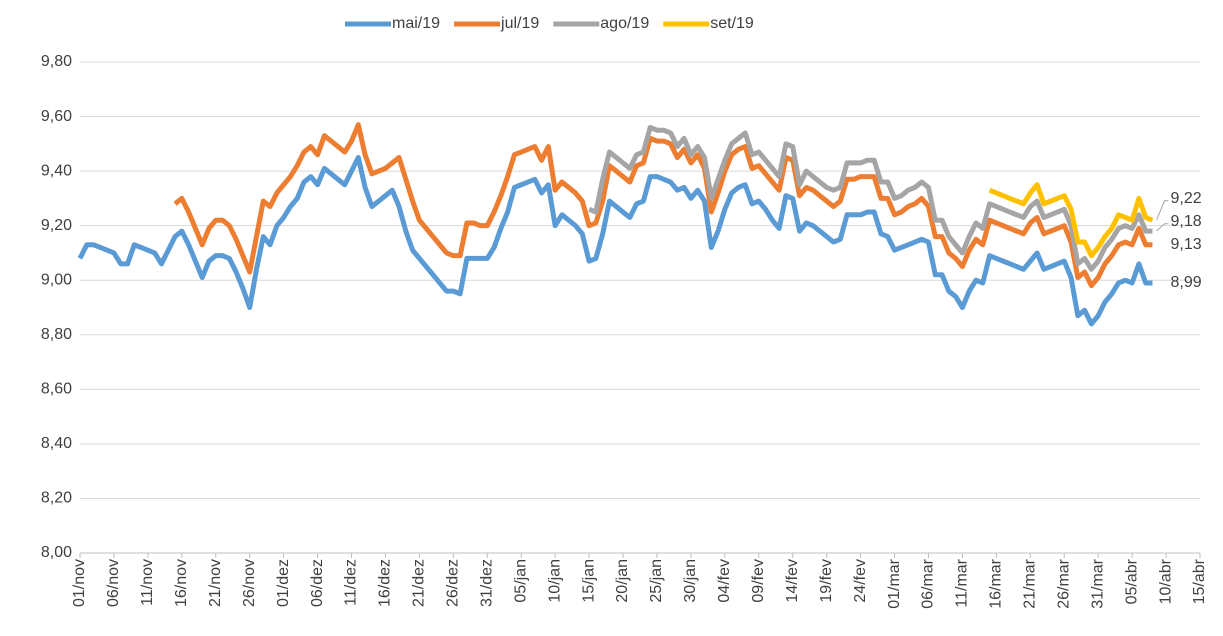 This screenshot has width=1223, height=636. Describe the element at coordinates (113, 583) in the screenshot. I see `x-tick-label: 06/nov` at that location.